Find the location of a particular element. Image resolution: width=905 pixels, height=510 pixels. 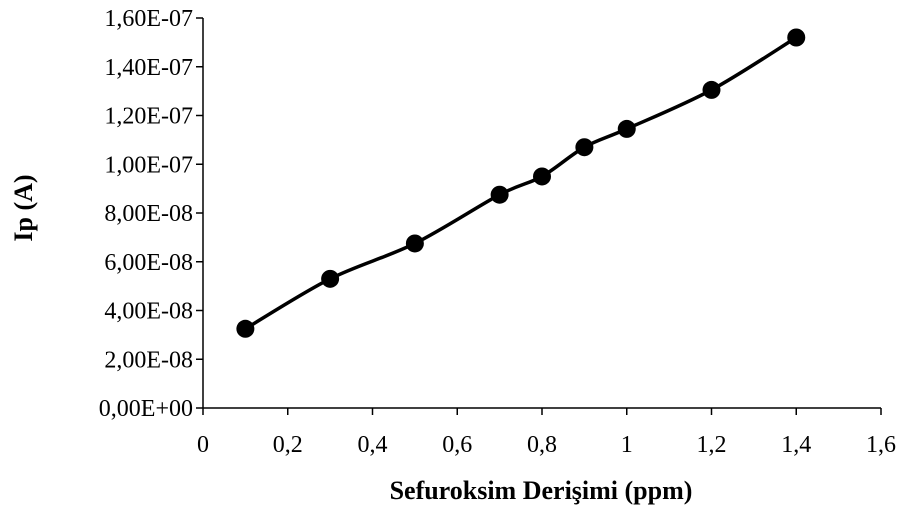

x-tick-label: 0,2 is located at coordinates (288, 445).